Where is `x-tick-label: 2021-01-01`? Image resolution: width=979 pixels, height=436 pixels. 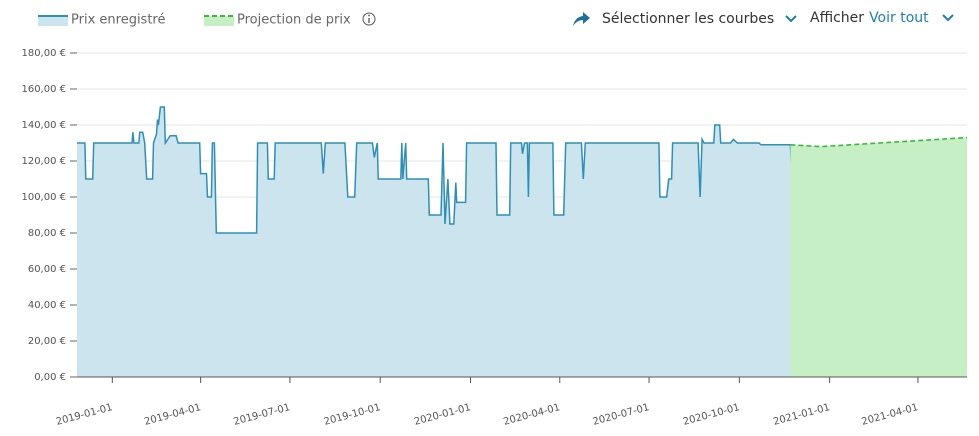
x-tick-label: 2021-01-01 is located at coordinates (801, 415).